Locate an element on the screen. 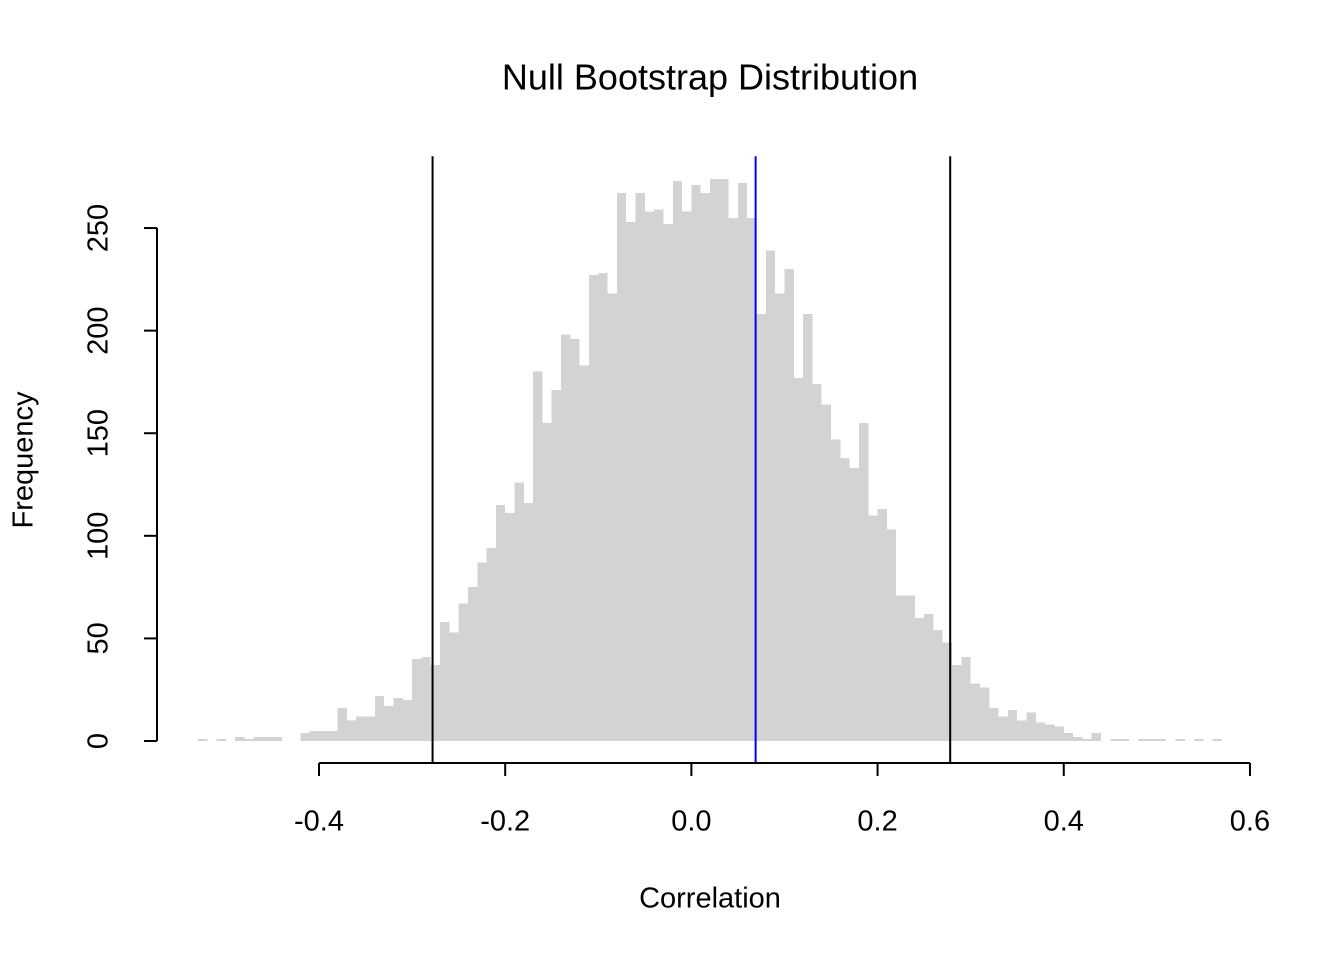 The image size is (1344, 965). x-tick-label: 0.6 is located at coordinates (1250, 822).